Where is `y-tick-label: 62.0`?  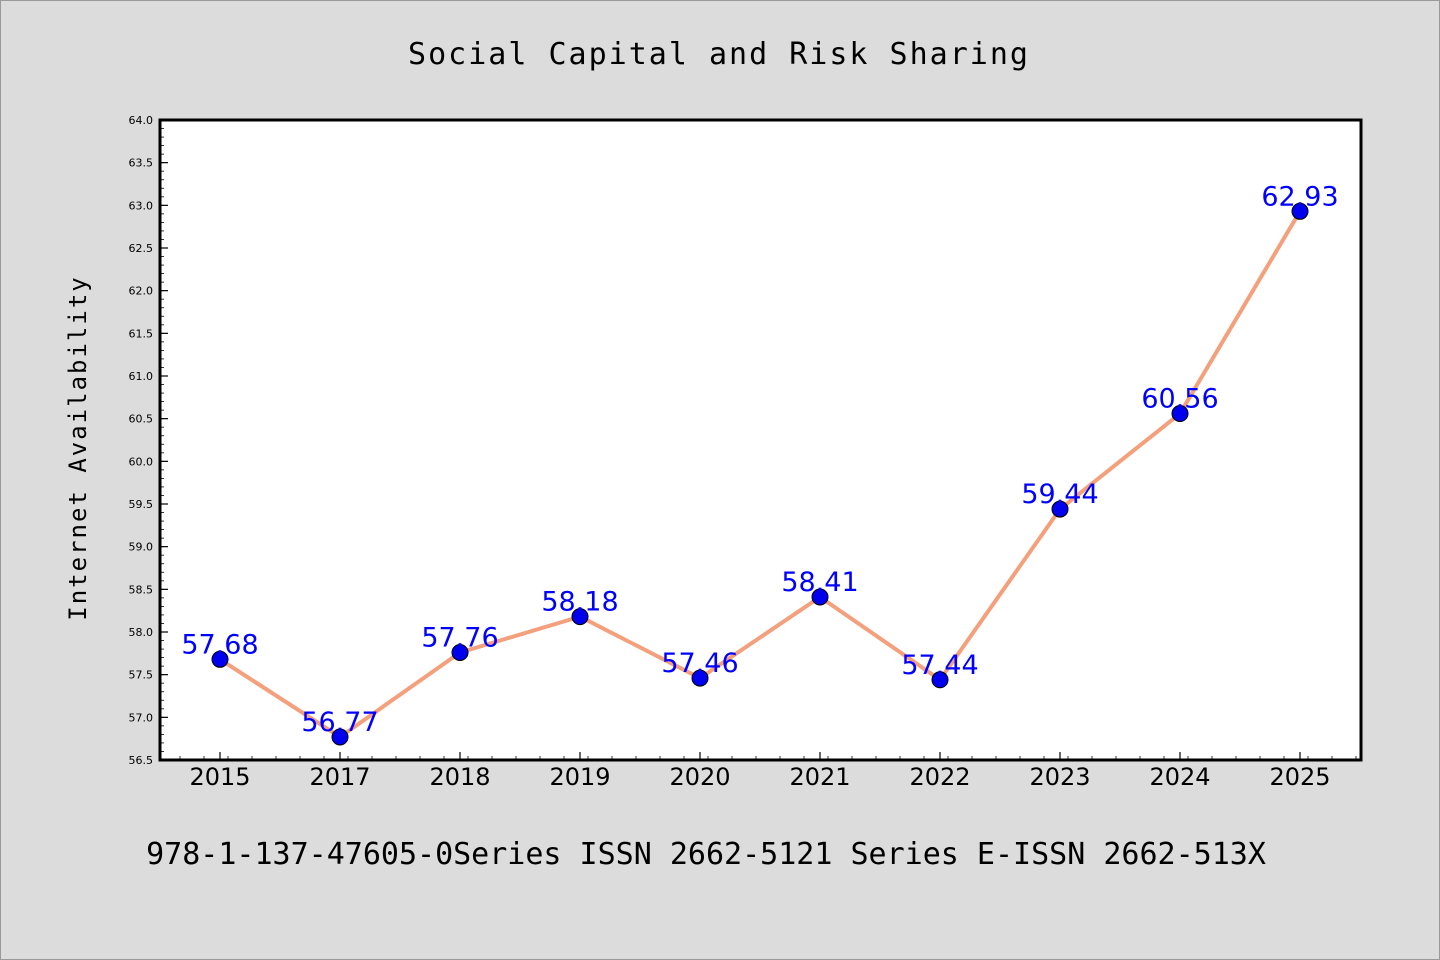 y-tick-label: 62.0 is located at coordinates (141, 291).